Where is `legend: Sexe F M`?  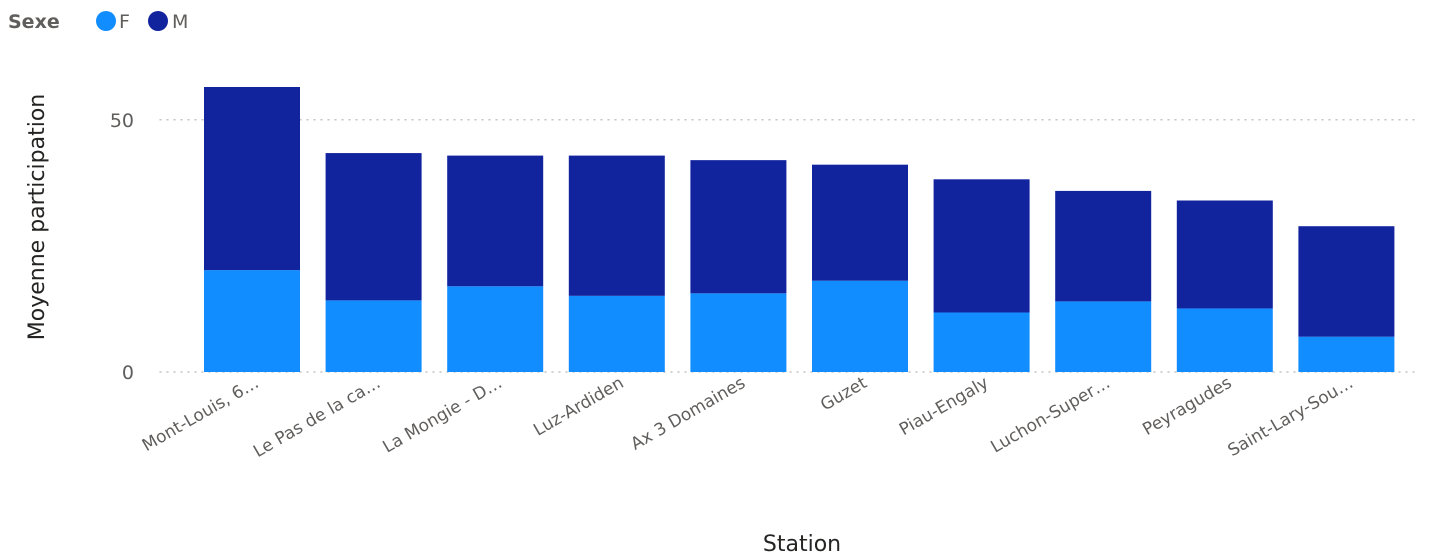
legend: Sexe F M is located at coordinates (98, 22).